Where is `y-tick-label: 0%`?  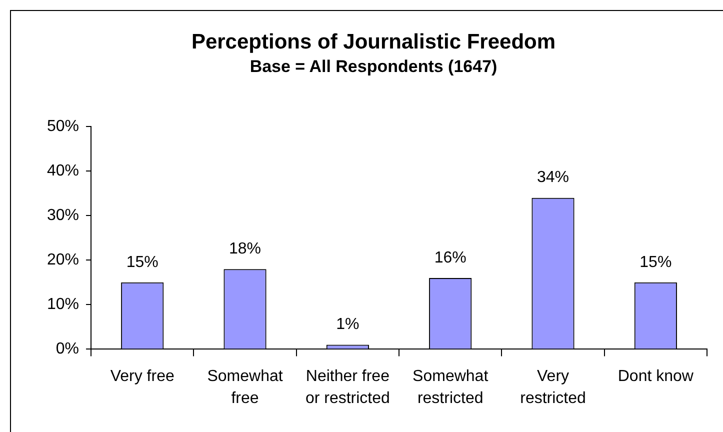 y-tick-label: 0% is located at coordinates (68, 349).